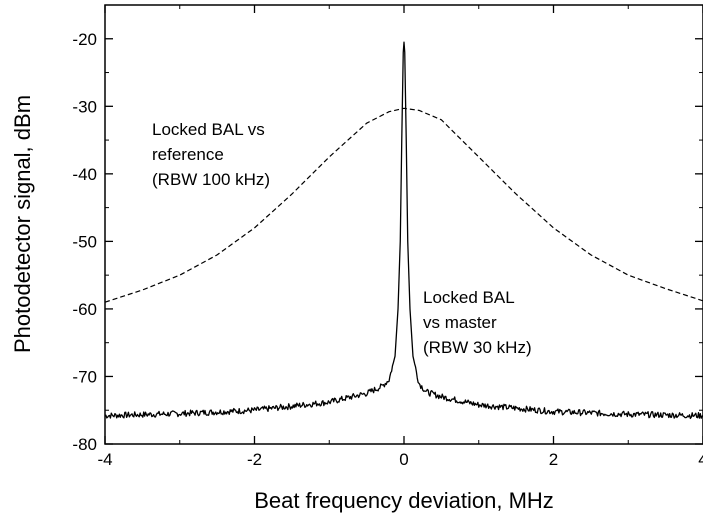 The height and width of the screenshot is (521, 703). What do you see at coordinates (208, 129) in the screenshot?
I see `annotation-reference-line-1: Locked BAL vs` at bounding box center [208, 129].